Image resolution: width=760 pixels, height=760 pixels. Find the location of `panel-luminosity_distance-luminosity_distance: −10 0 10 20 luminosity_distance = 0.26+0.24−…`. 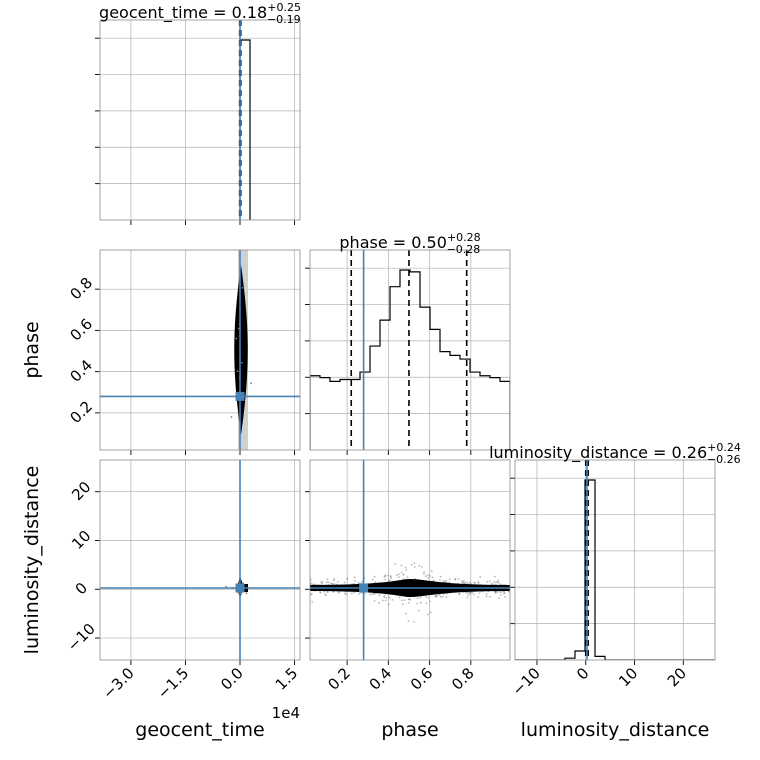

panel-luminosity_distance-luminosity_distance: −10 0 10 20 luminosity_distance = 0.26+0.24−… is located at coordinates (615, 570).